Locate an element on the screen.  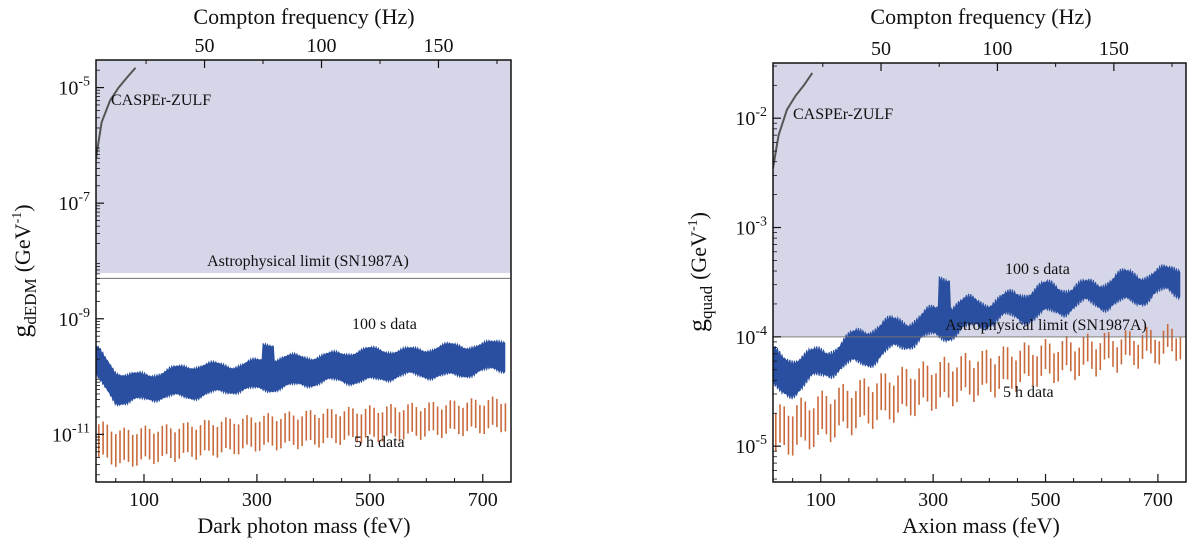
x-axis-title: Dark photon mass (feV) is located at coordinates (303, 525).